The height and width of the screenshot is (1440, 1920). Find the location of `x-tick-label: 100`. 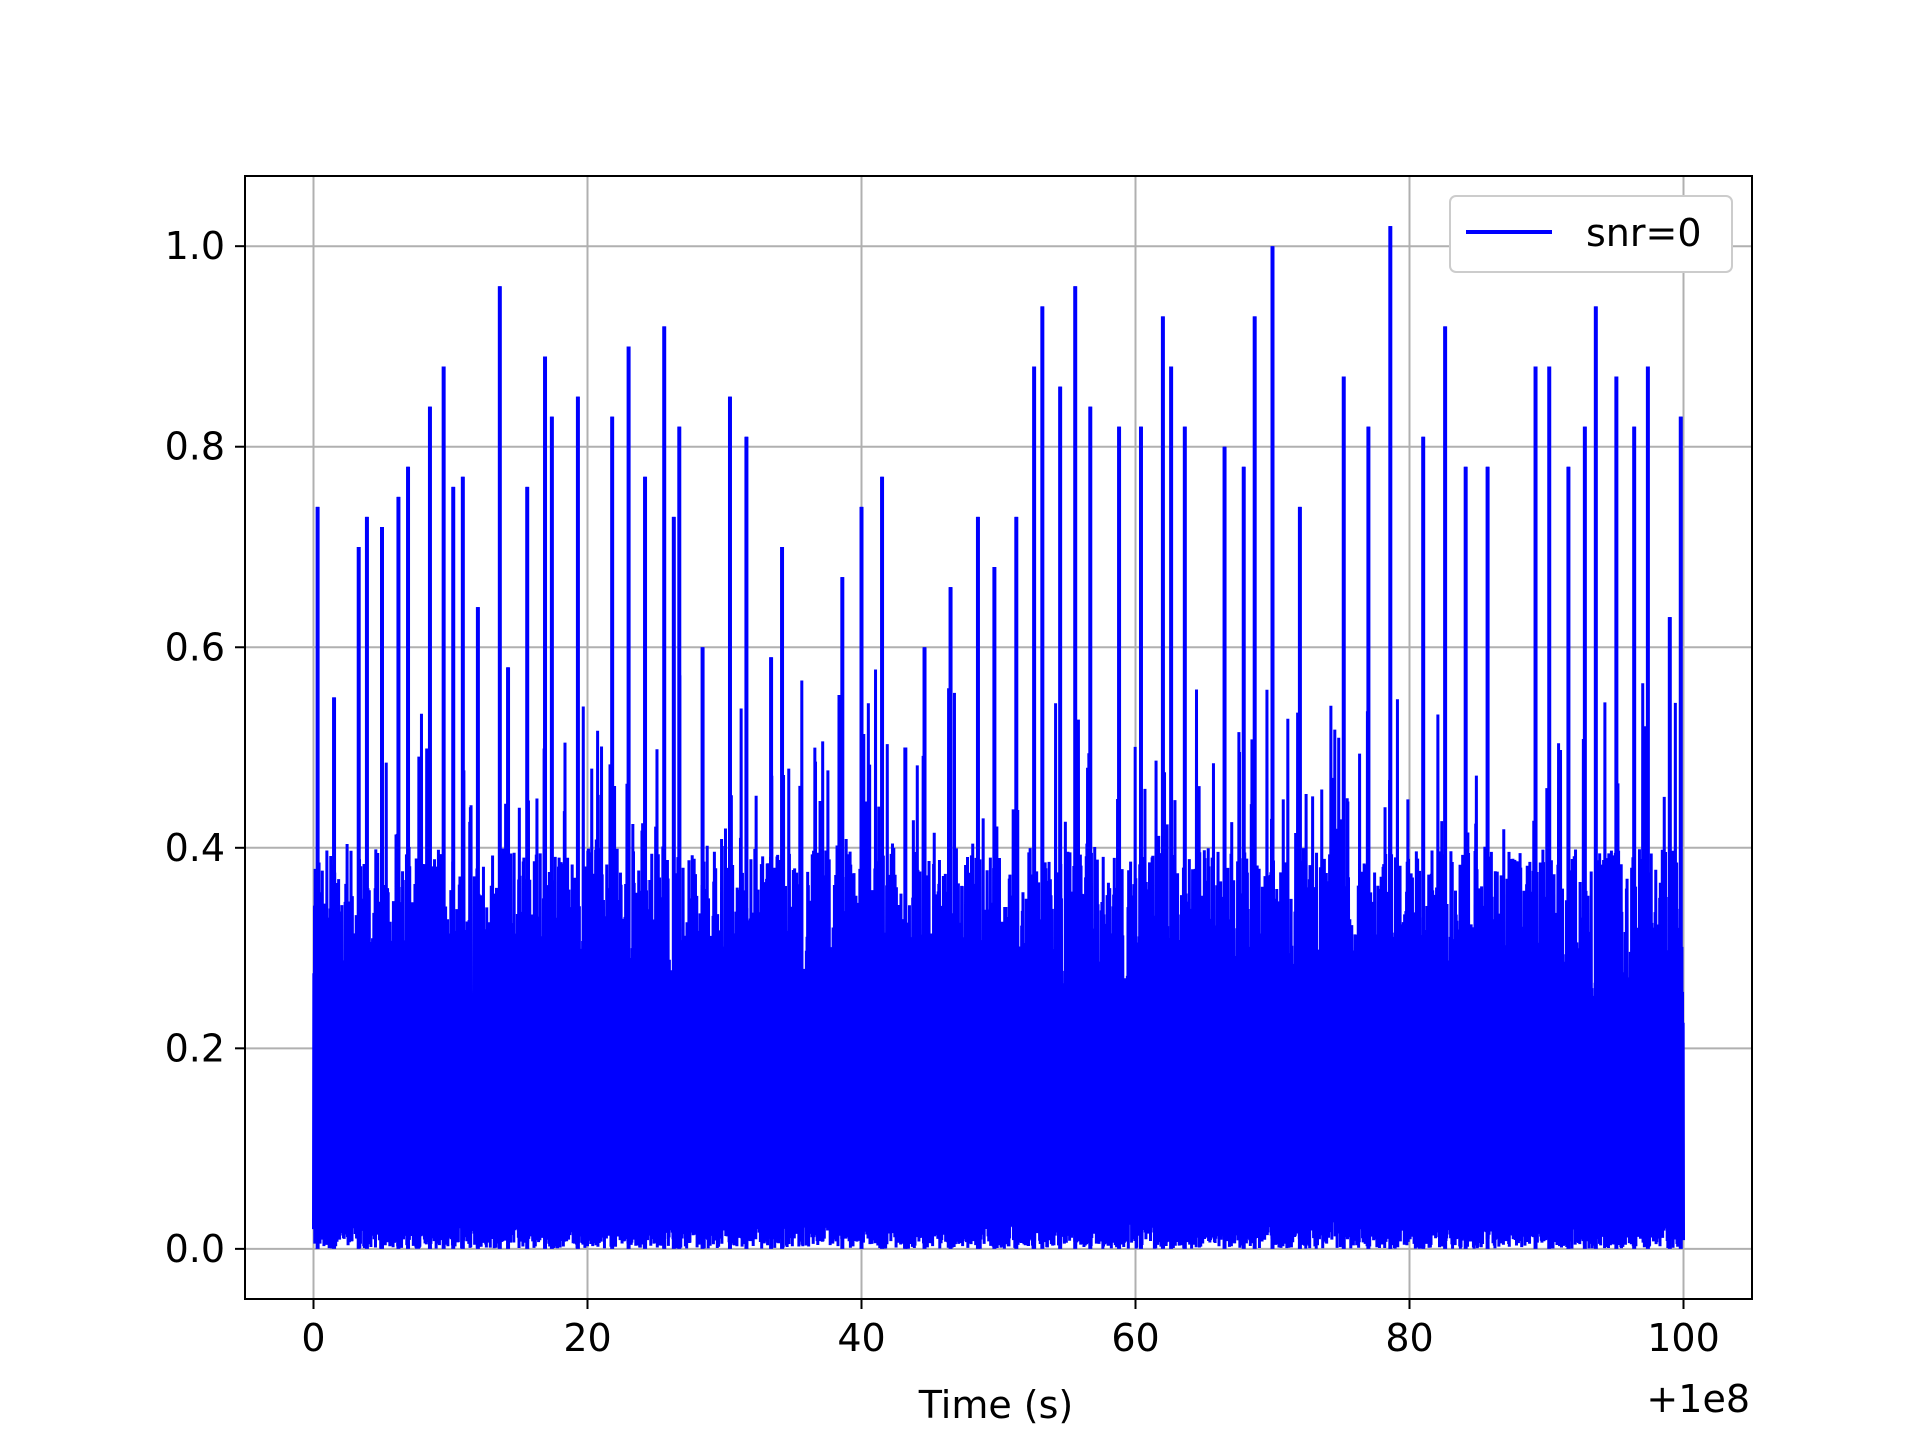

x-tick-label: 100 is located at coordinates (1683, 1338).